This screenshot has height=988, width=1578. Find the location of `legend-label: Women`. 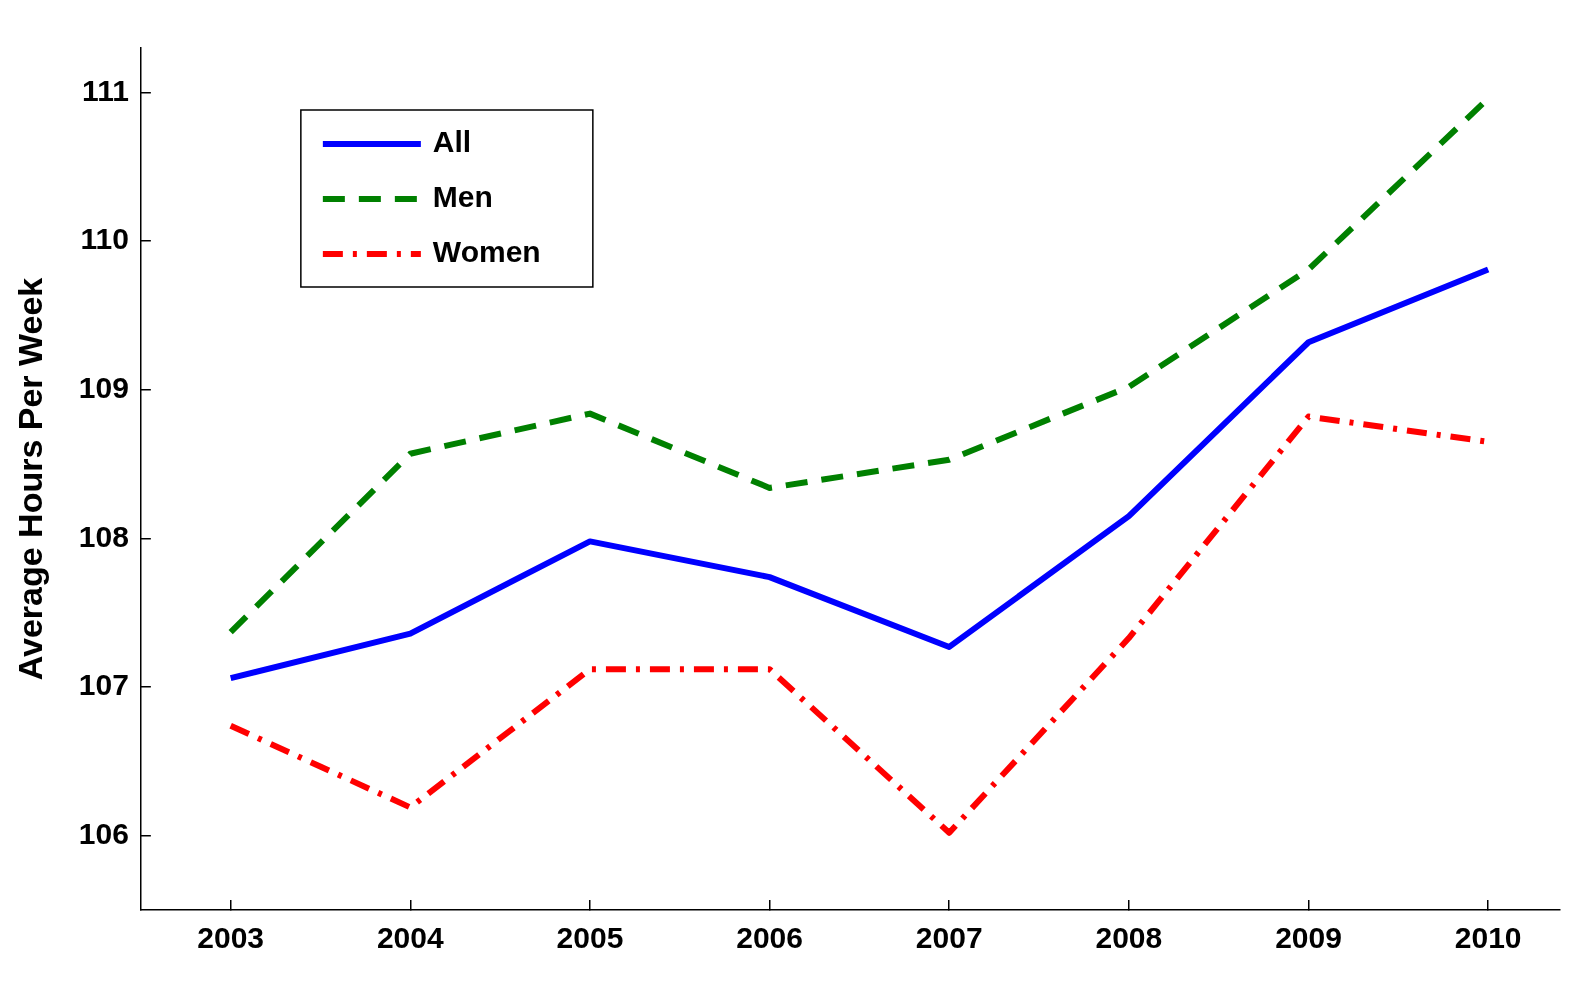

legend-label: Women is located at coordinates (486, 252).